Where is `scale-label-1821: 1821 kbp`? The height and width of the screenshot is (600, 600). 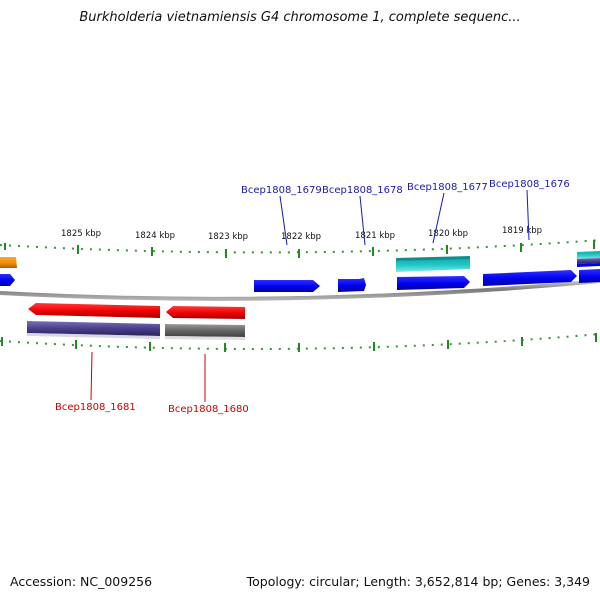 scale-label-1821: 1821 kbp is located at coordinates (375, 236).